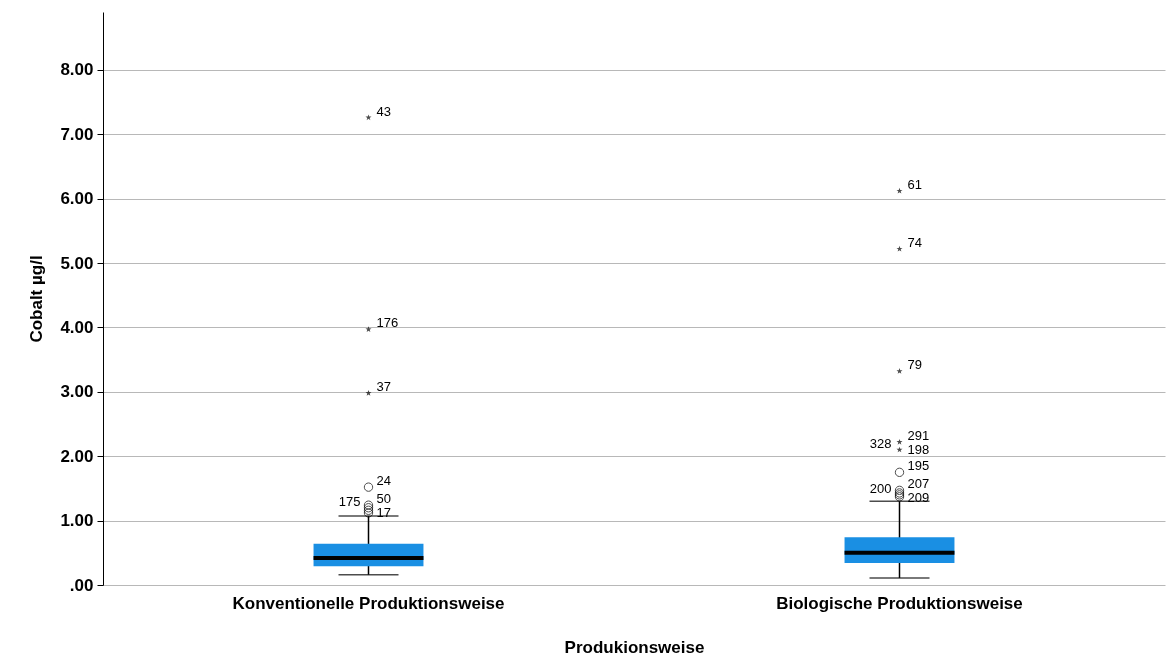  Describe the element at coordinates (387, 323) in the screenshot. I see `annotation: 176` at that location.